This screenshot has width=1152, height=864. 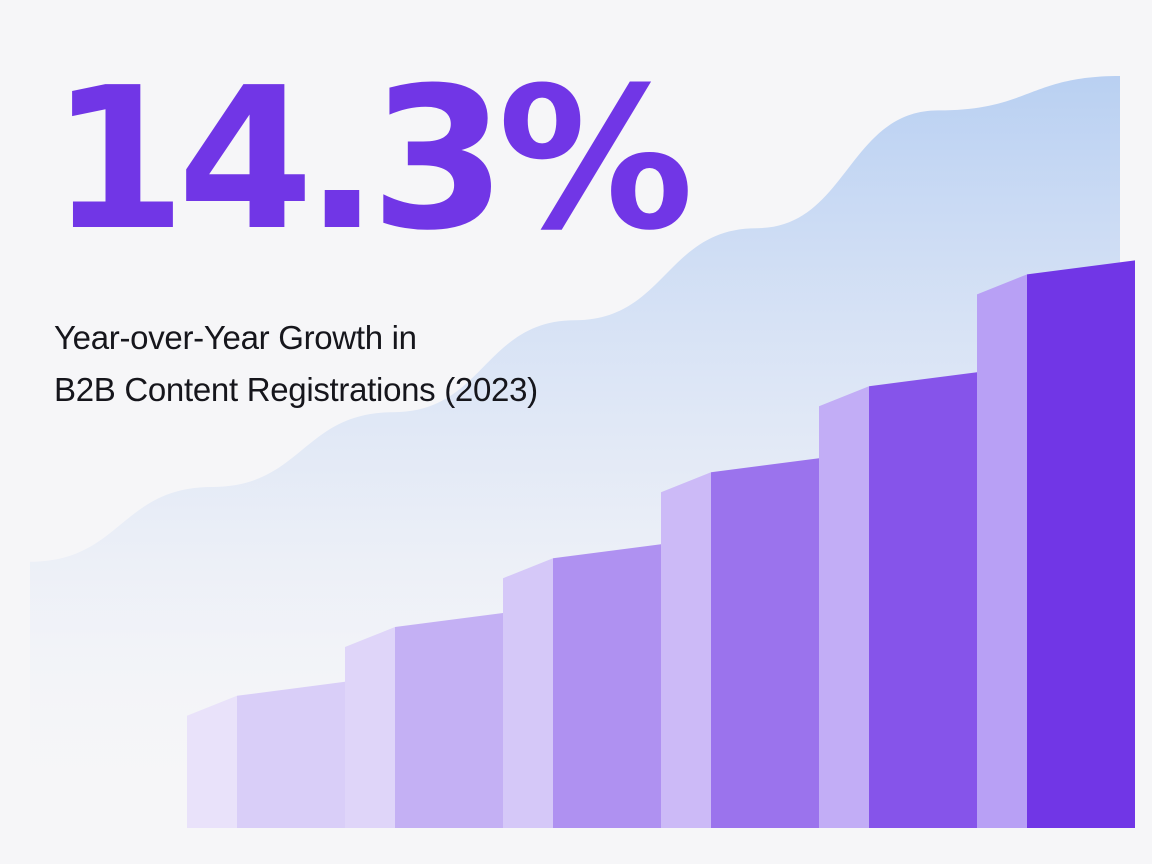 I want to click on subtitle-line-1: Year-over-Year Growth in, so click(x=235, y=337).